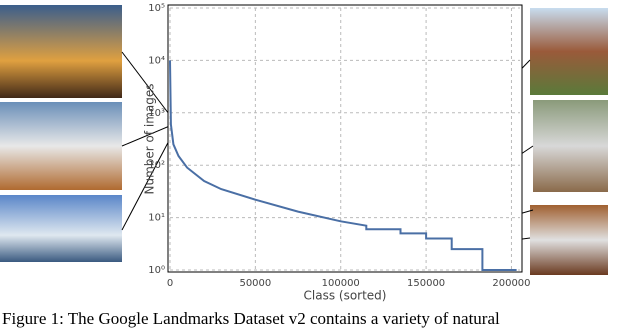  What do you see at coordinates (426, 283) in the screenshot?
I see `x-tick-label: 150000` at bounding box center [426, 283].